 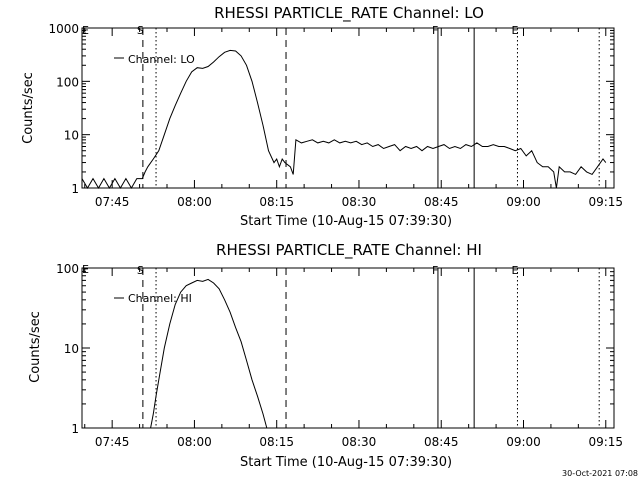 What do you see at coordinates (85, 269) in the screenshot?
I see `edge-label: E` at bounding box center [85, 269].